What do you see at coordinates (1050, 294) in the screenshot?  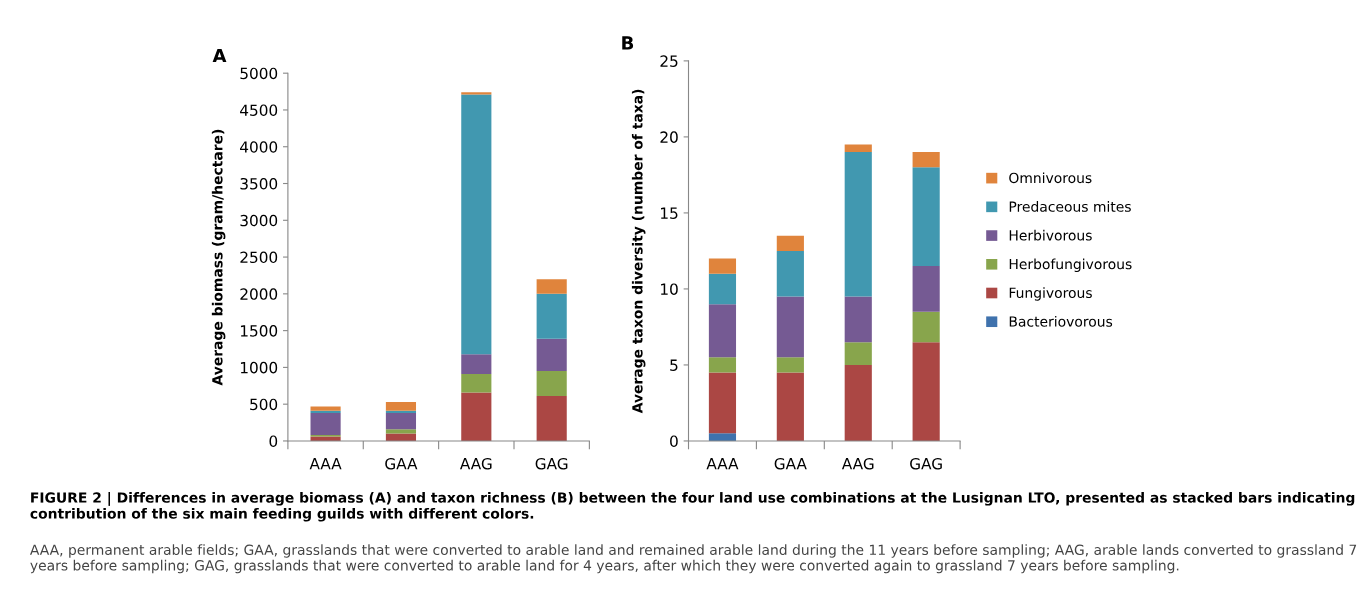 I see `legend-label: Fungivorous` at bounding box center [1050, 294].